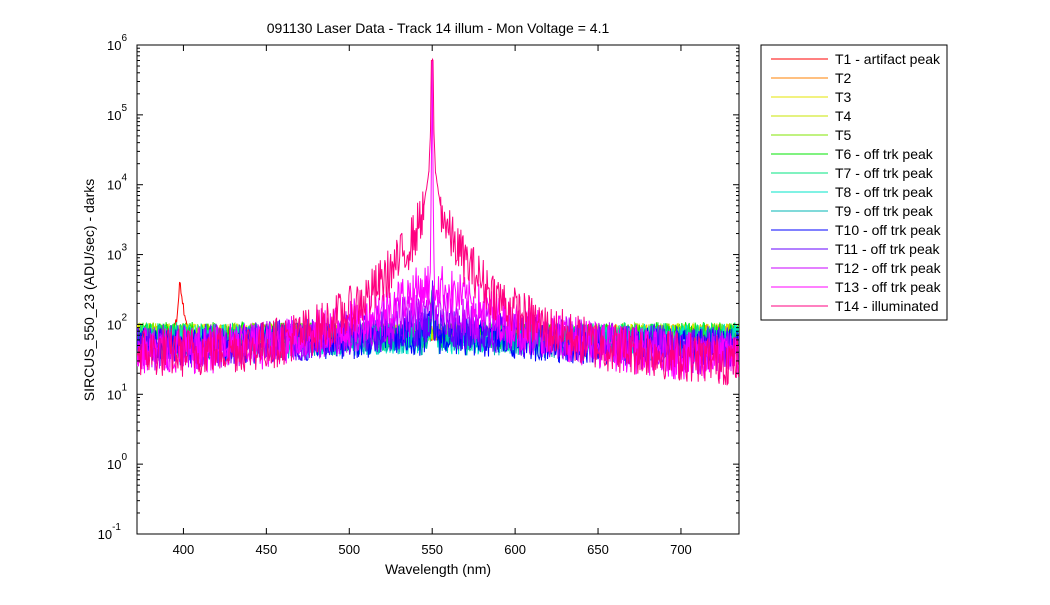  What do you see at coordinates (349, 549) in the screenshot?
I see `x-tick-label: 500` at bounding box center [349, 549].